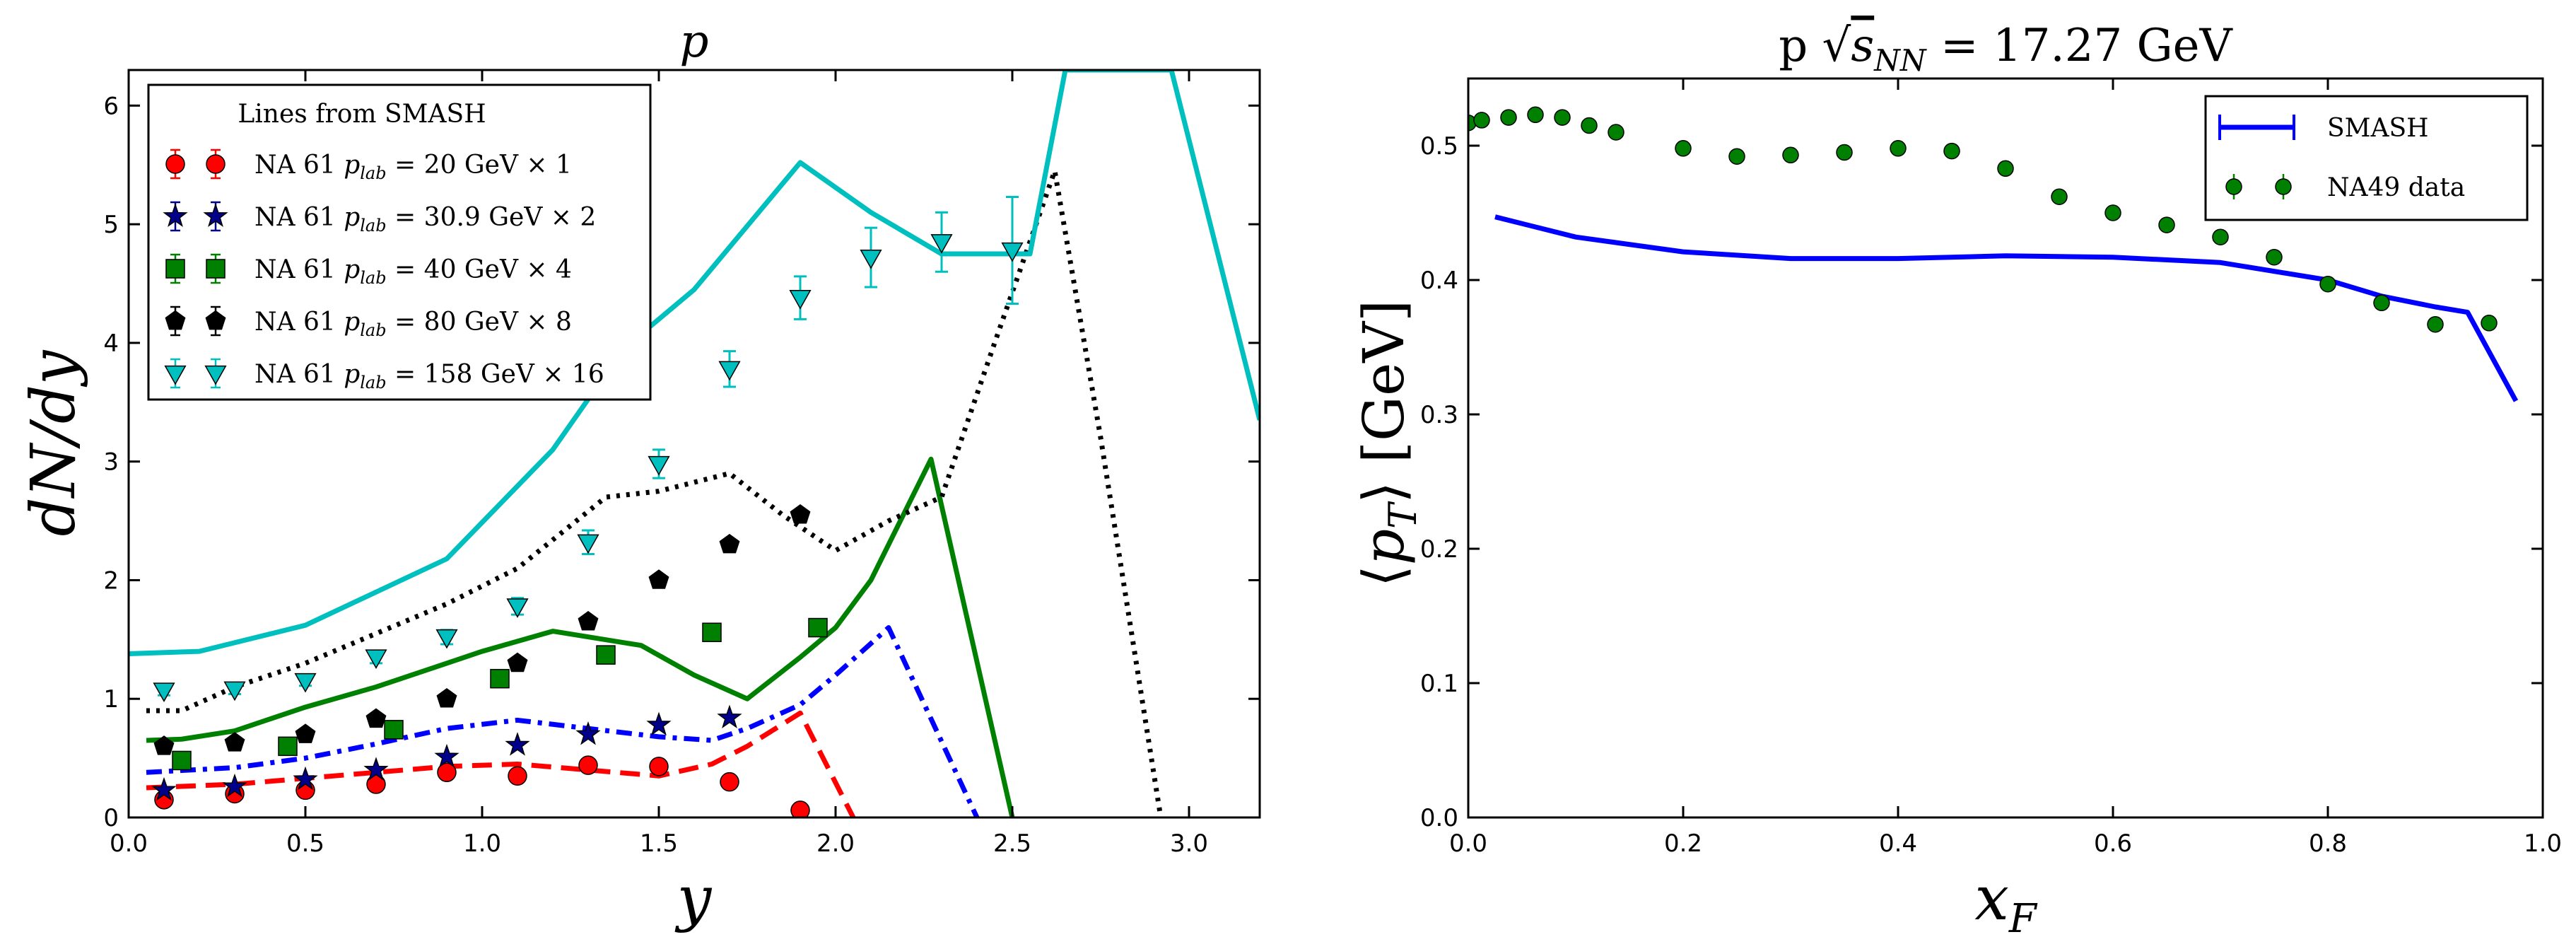  What do you see at coordinates (492, 217) in the screenshot?
I see `legend-label-suffix: = 30.9 GeV × 2` at bounding box center [492, 217].